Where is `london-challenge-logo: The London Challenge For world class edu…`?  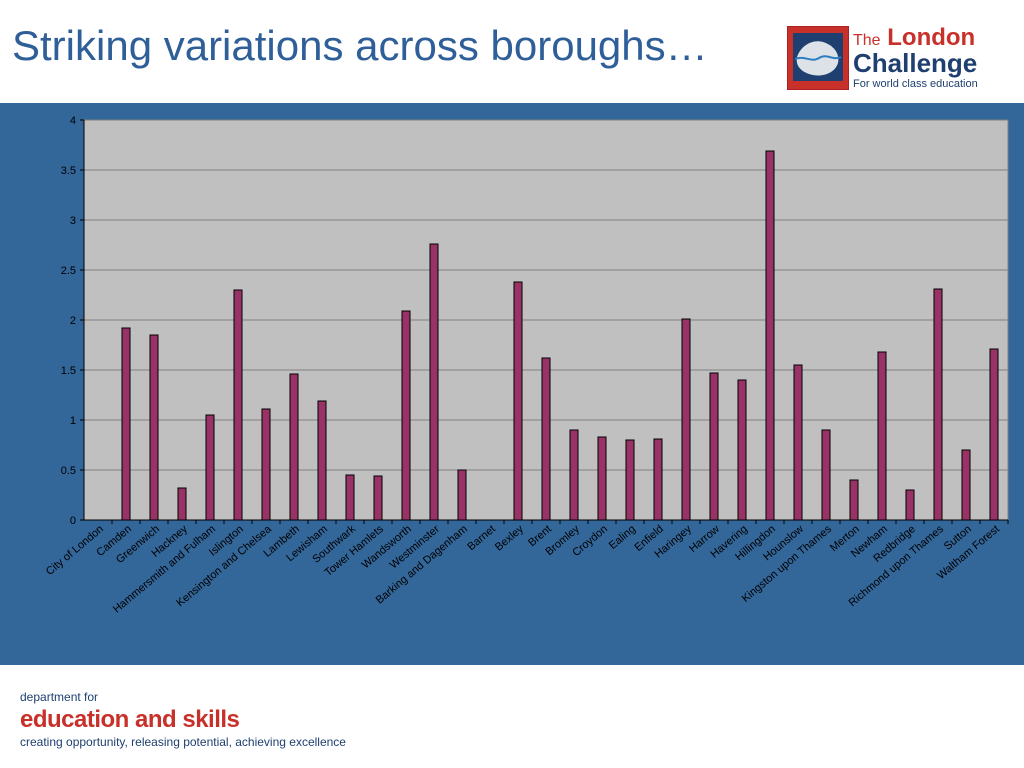 london-challenge-logo: The London Challenge For world class edu… is located at coordinates (892, 58).